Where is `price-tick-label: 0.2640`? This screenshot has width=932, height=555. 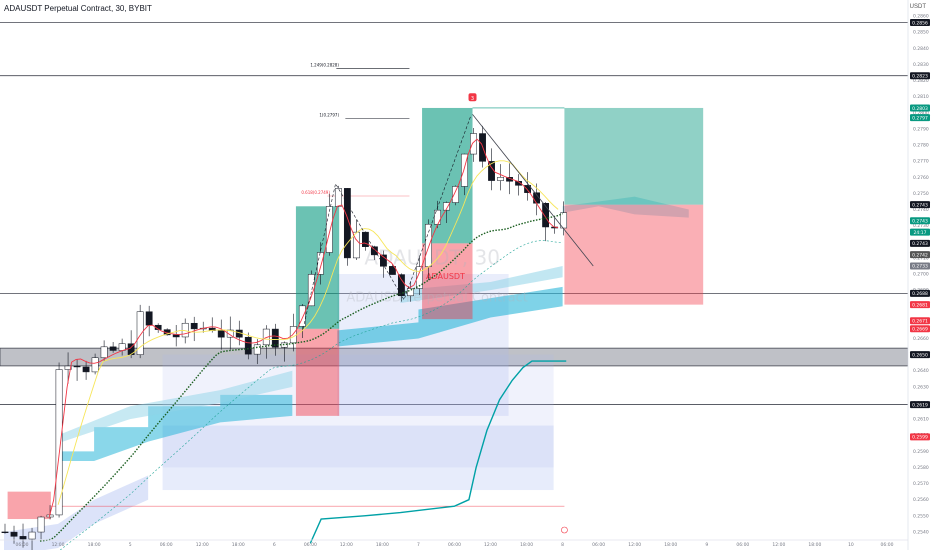 price-tick-label: 0.2640 is located at coordinates (921, 371).